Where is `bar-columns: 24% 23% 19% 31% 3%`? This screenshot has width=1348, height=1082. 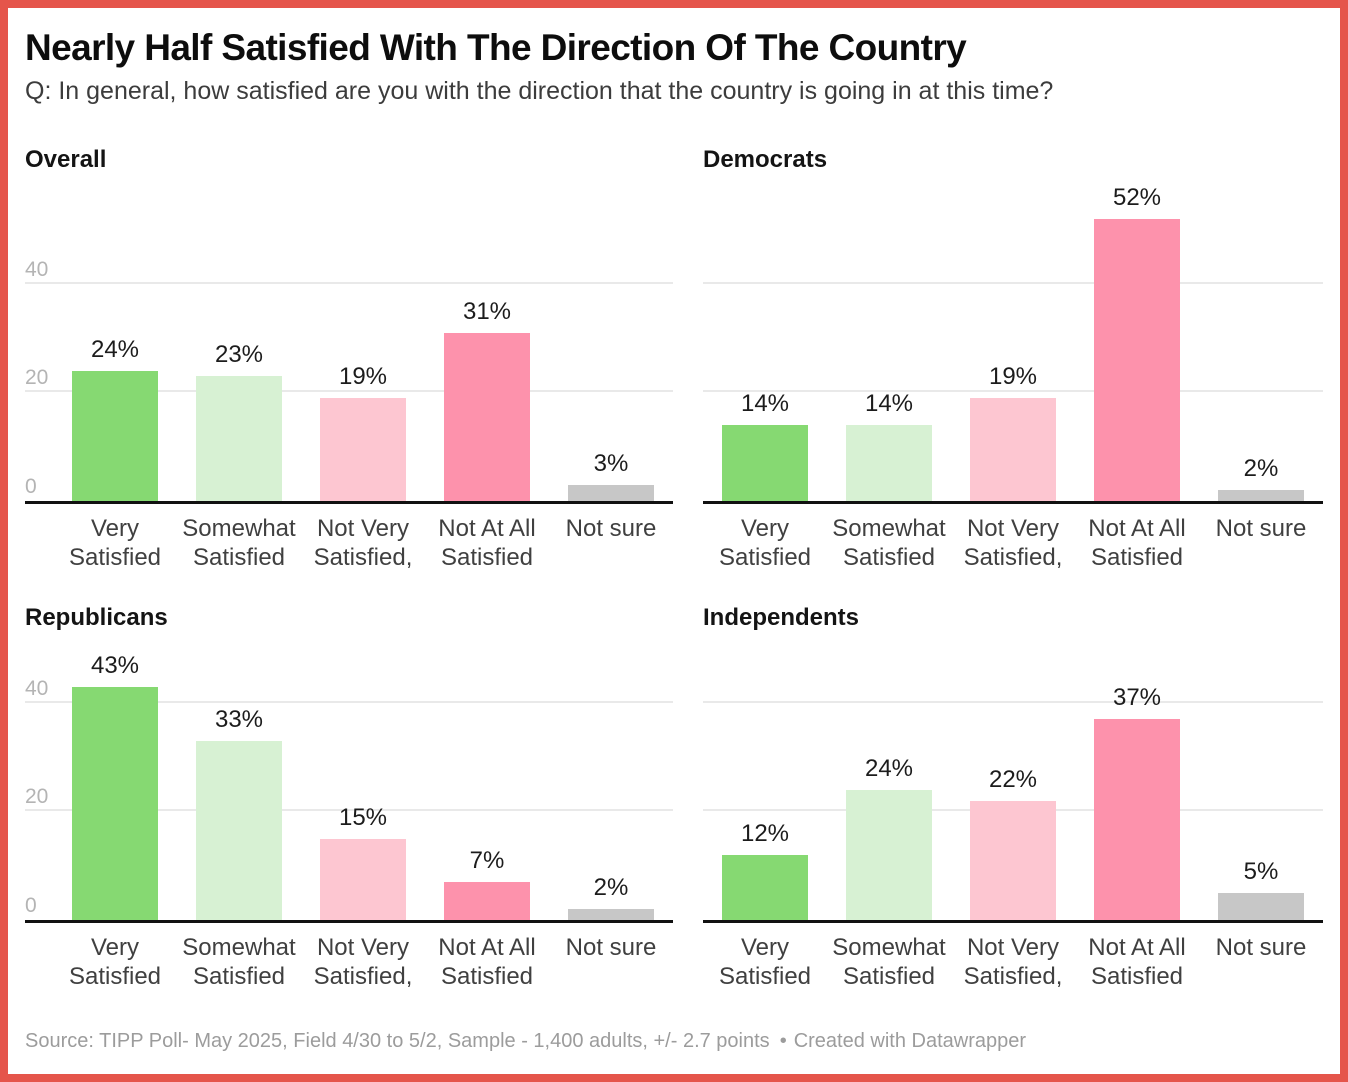 bar-columns: 24% 23% 19% 31% 3% is located at coordinates (349, 341).